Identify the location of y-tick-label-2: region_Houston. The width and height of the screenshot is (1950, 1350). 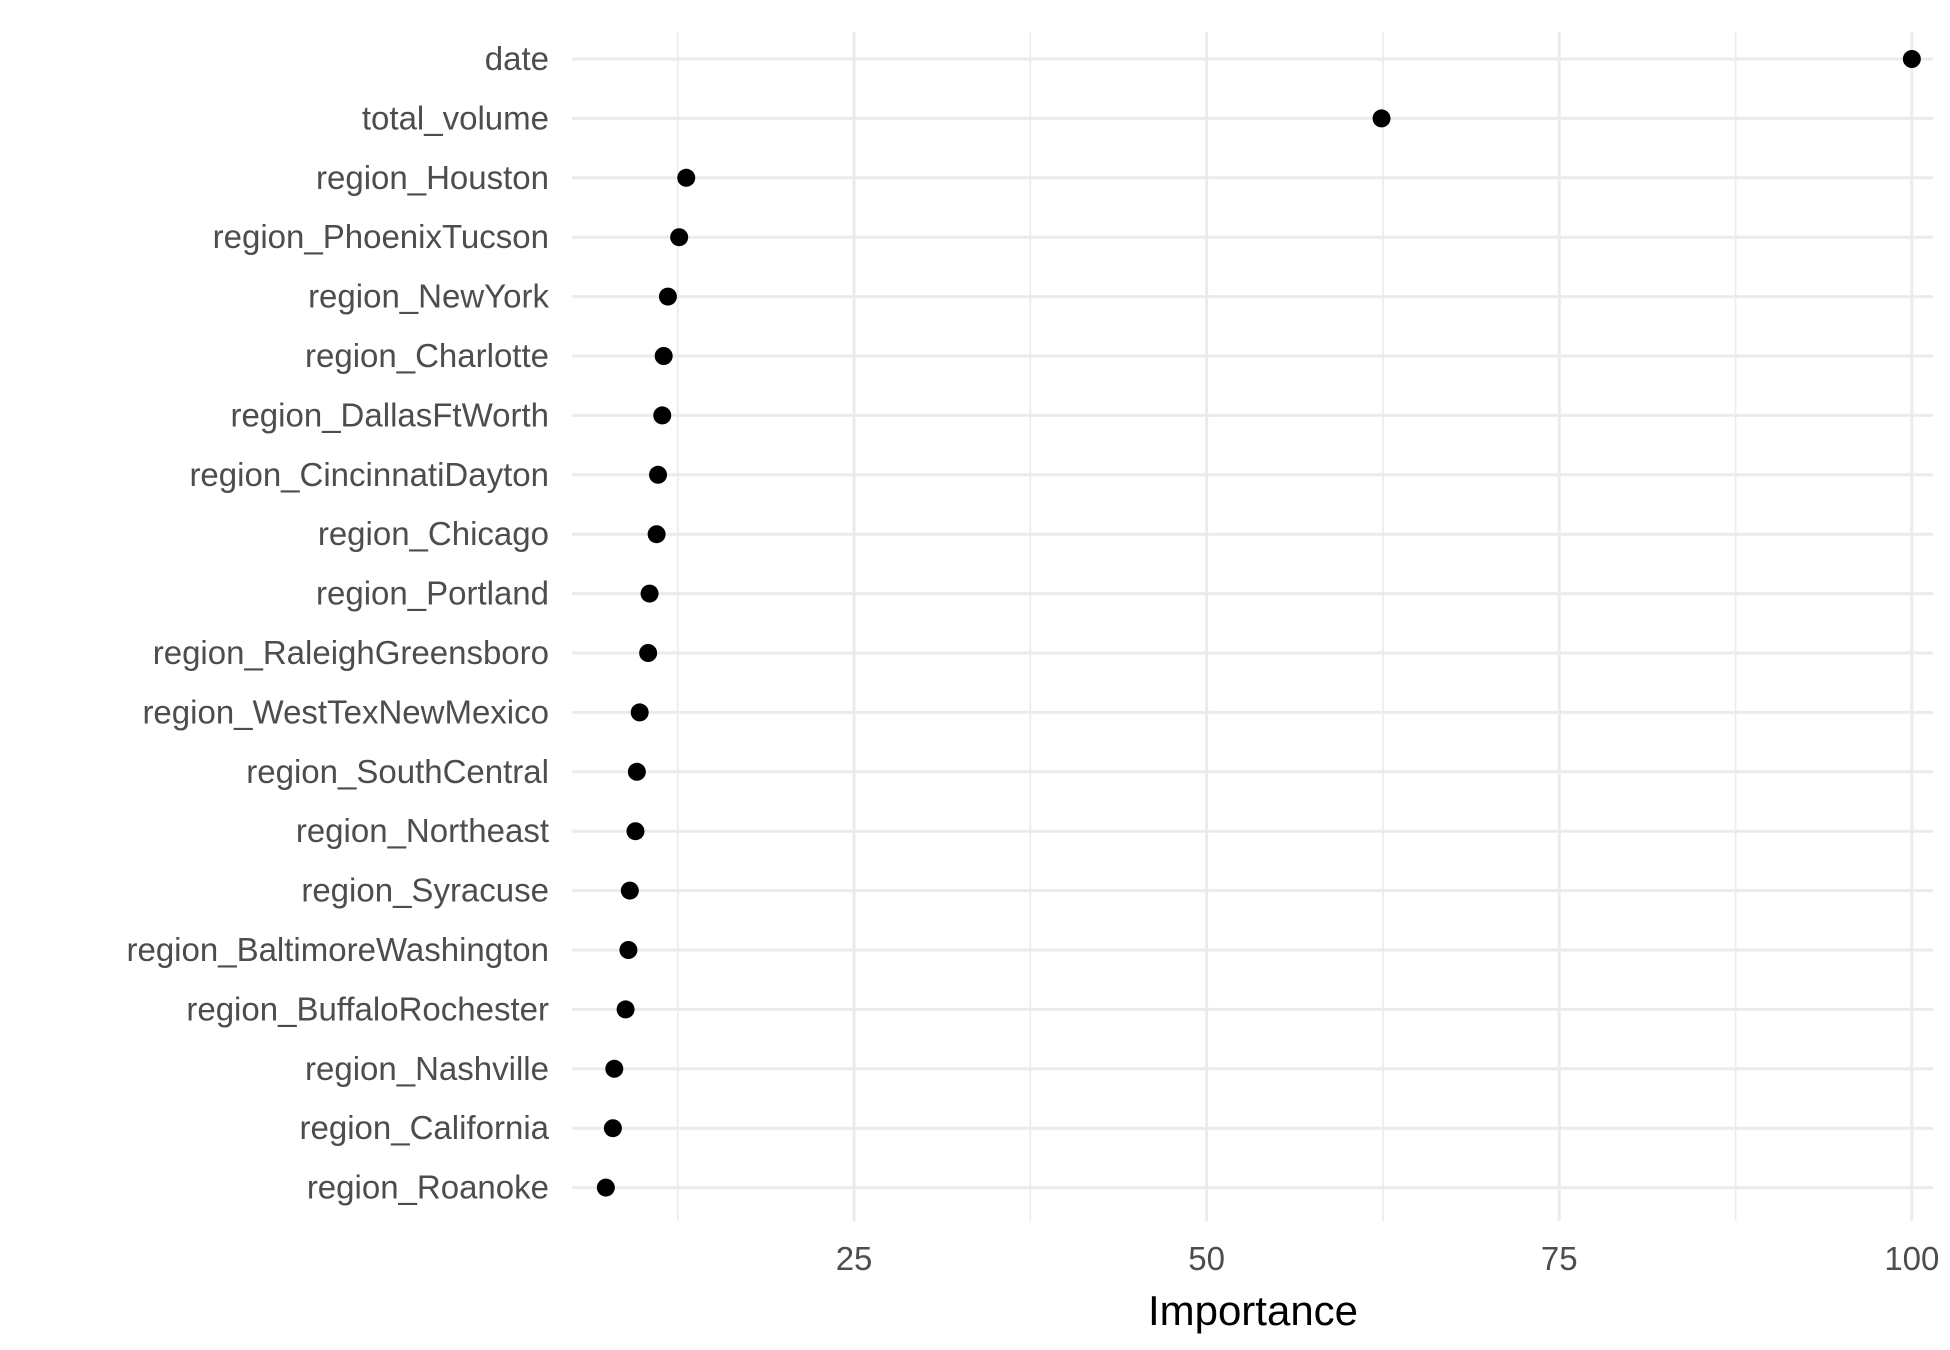
(432, 177).